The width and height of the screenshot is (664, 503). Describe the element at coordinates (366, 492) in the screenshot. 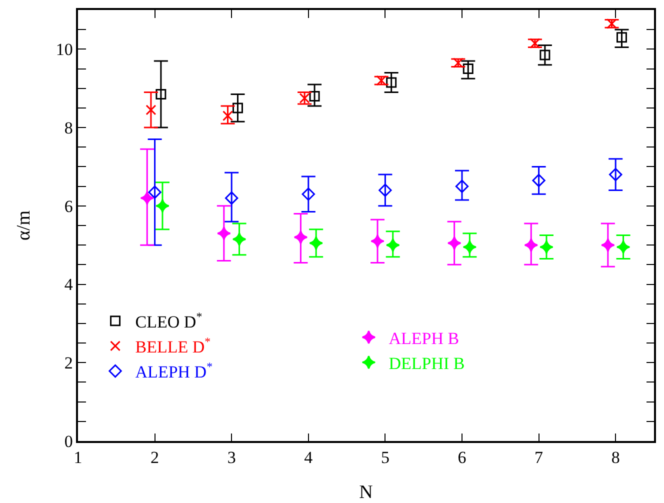

I see `x-axis-title: N` at that location.